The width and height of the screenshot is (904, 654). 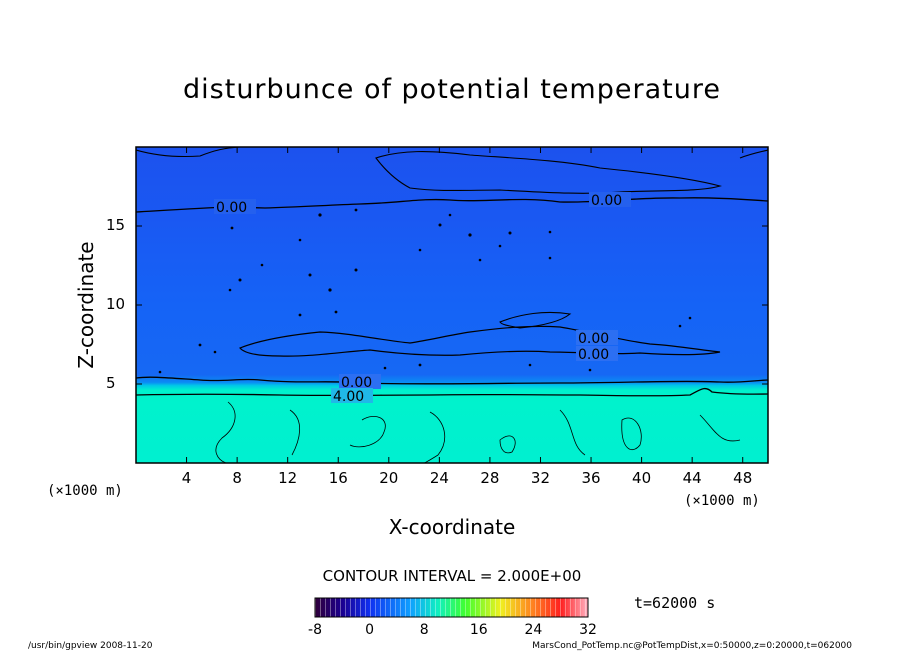 I want to click on x-tick-label: 48, so click(x=743, y=478).